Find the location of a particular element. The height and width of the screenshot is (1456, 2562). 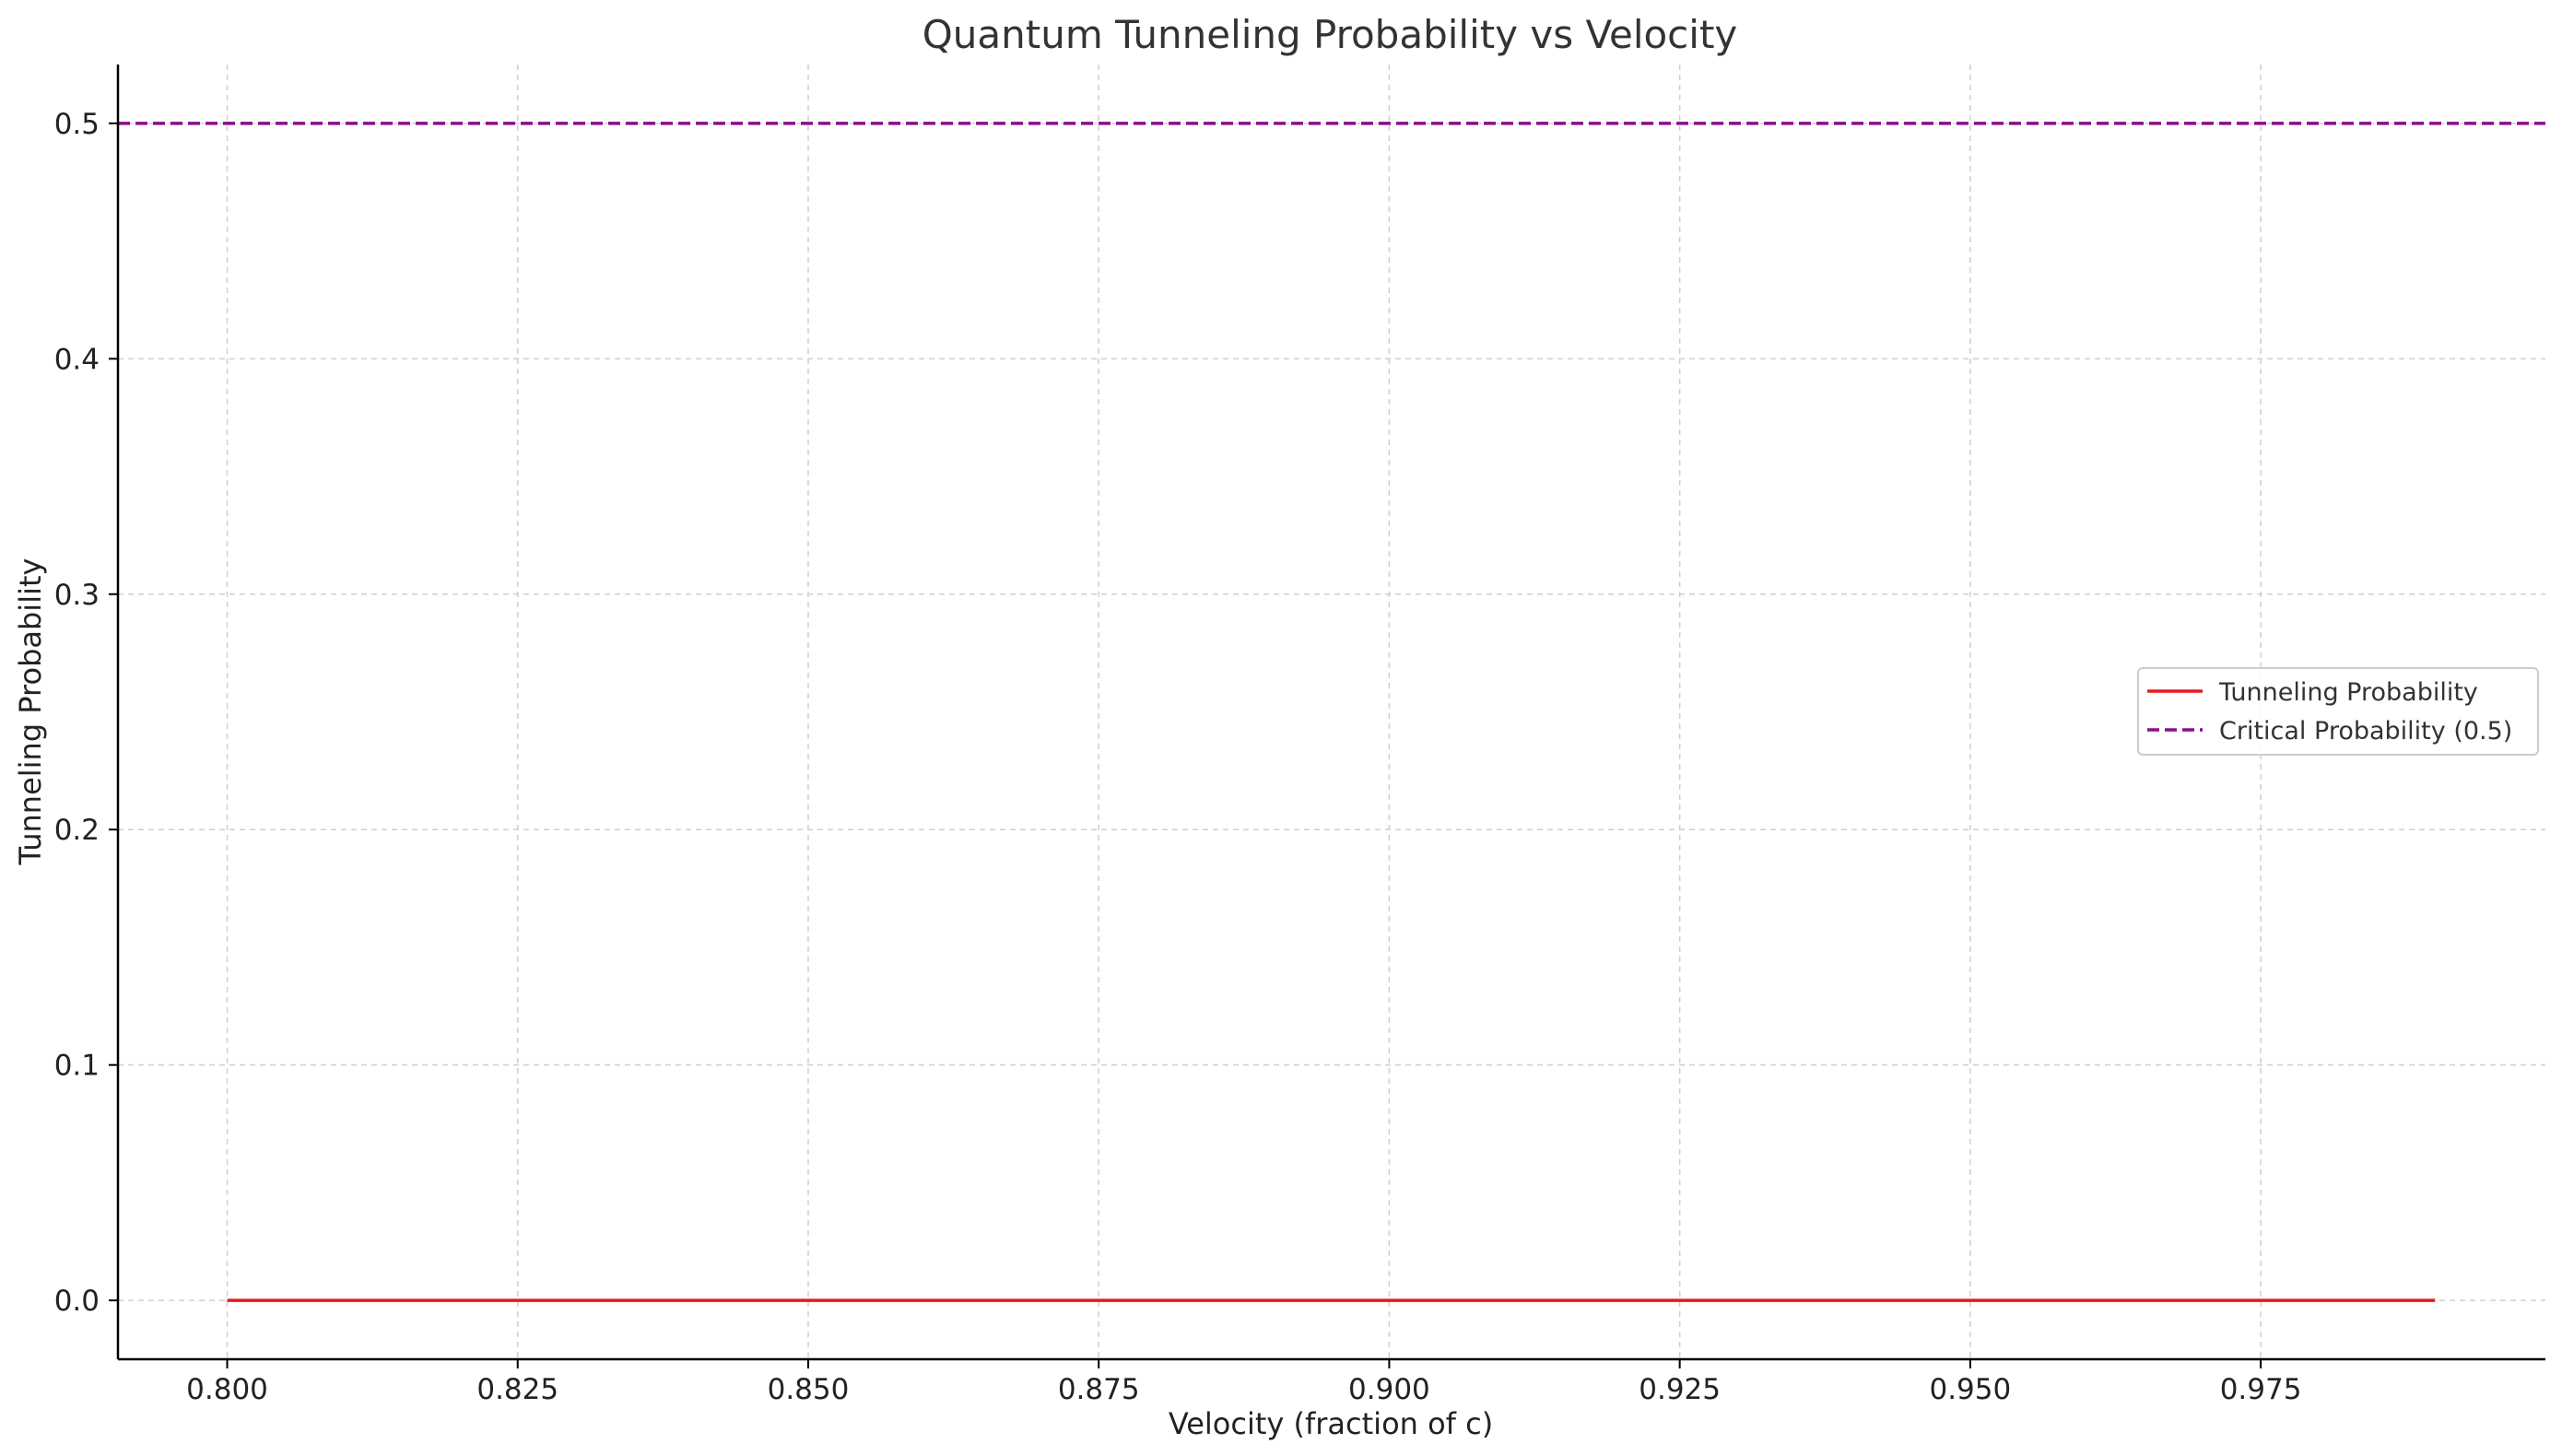

x-axis-label: Velocity (fraction of c) is located at coordinates (1331, 1423).